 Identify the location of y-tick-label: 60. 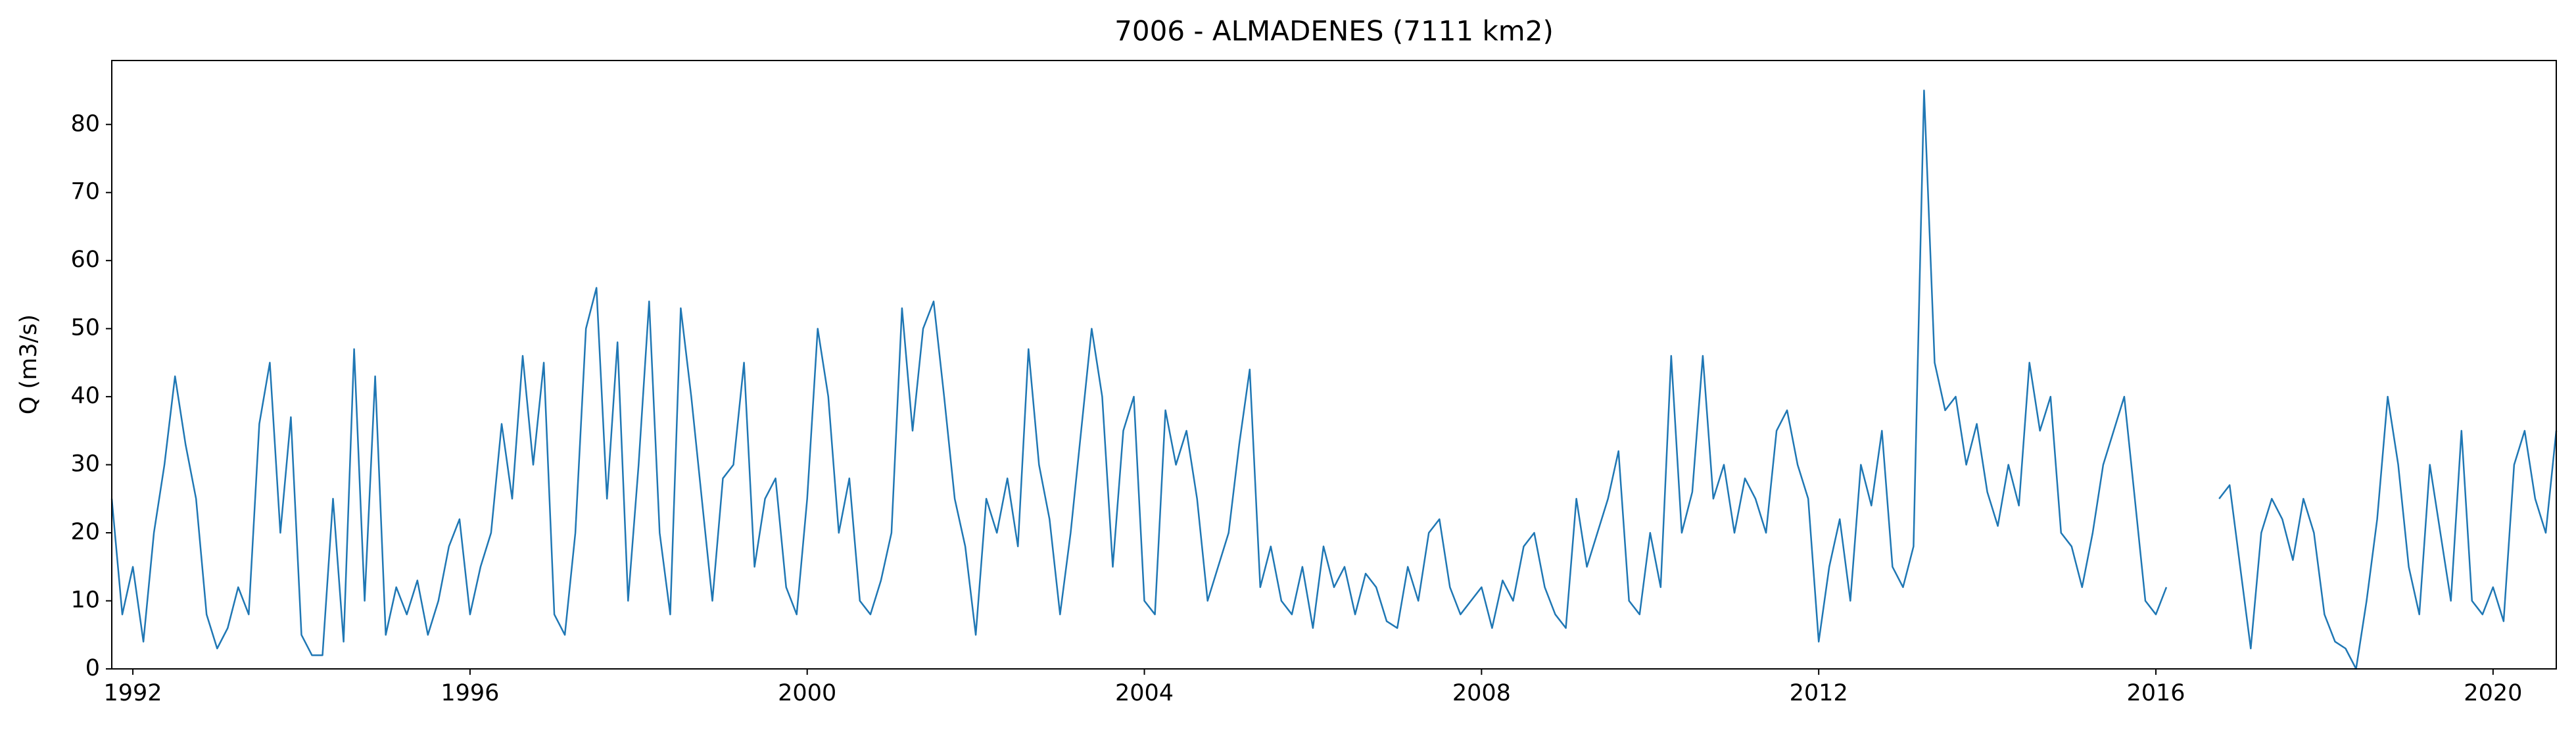
(85, 260).